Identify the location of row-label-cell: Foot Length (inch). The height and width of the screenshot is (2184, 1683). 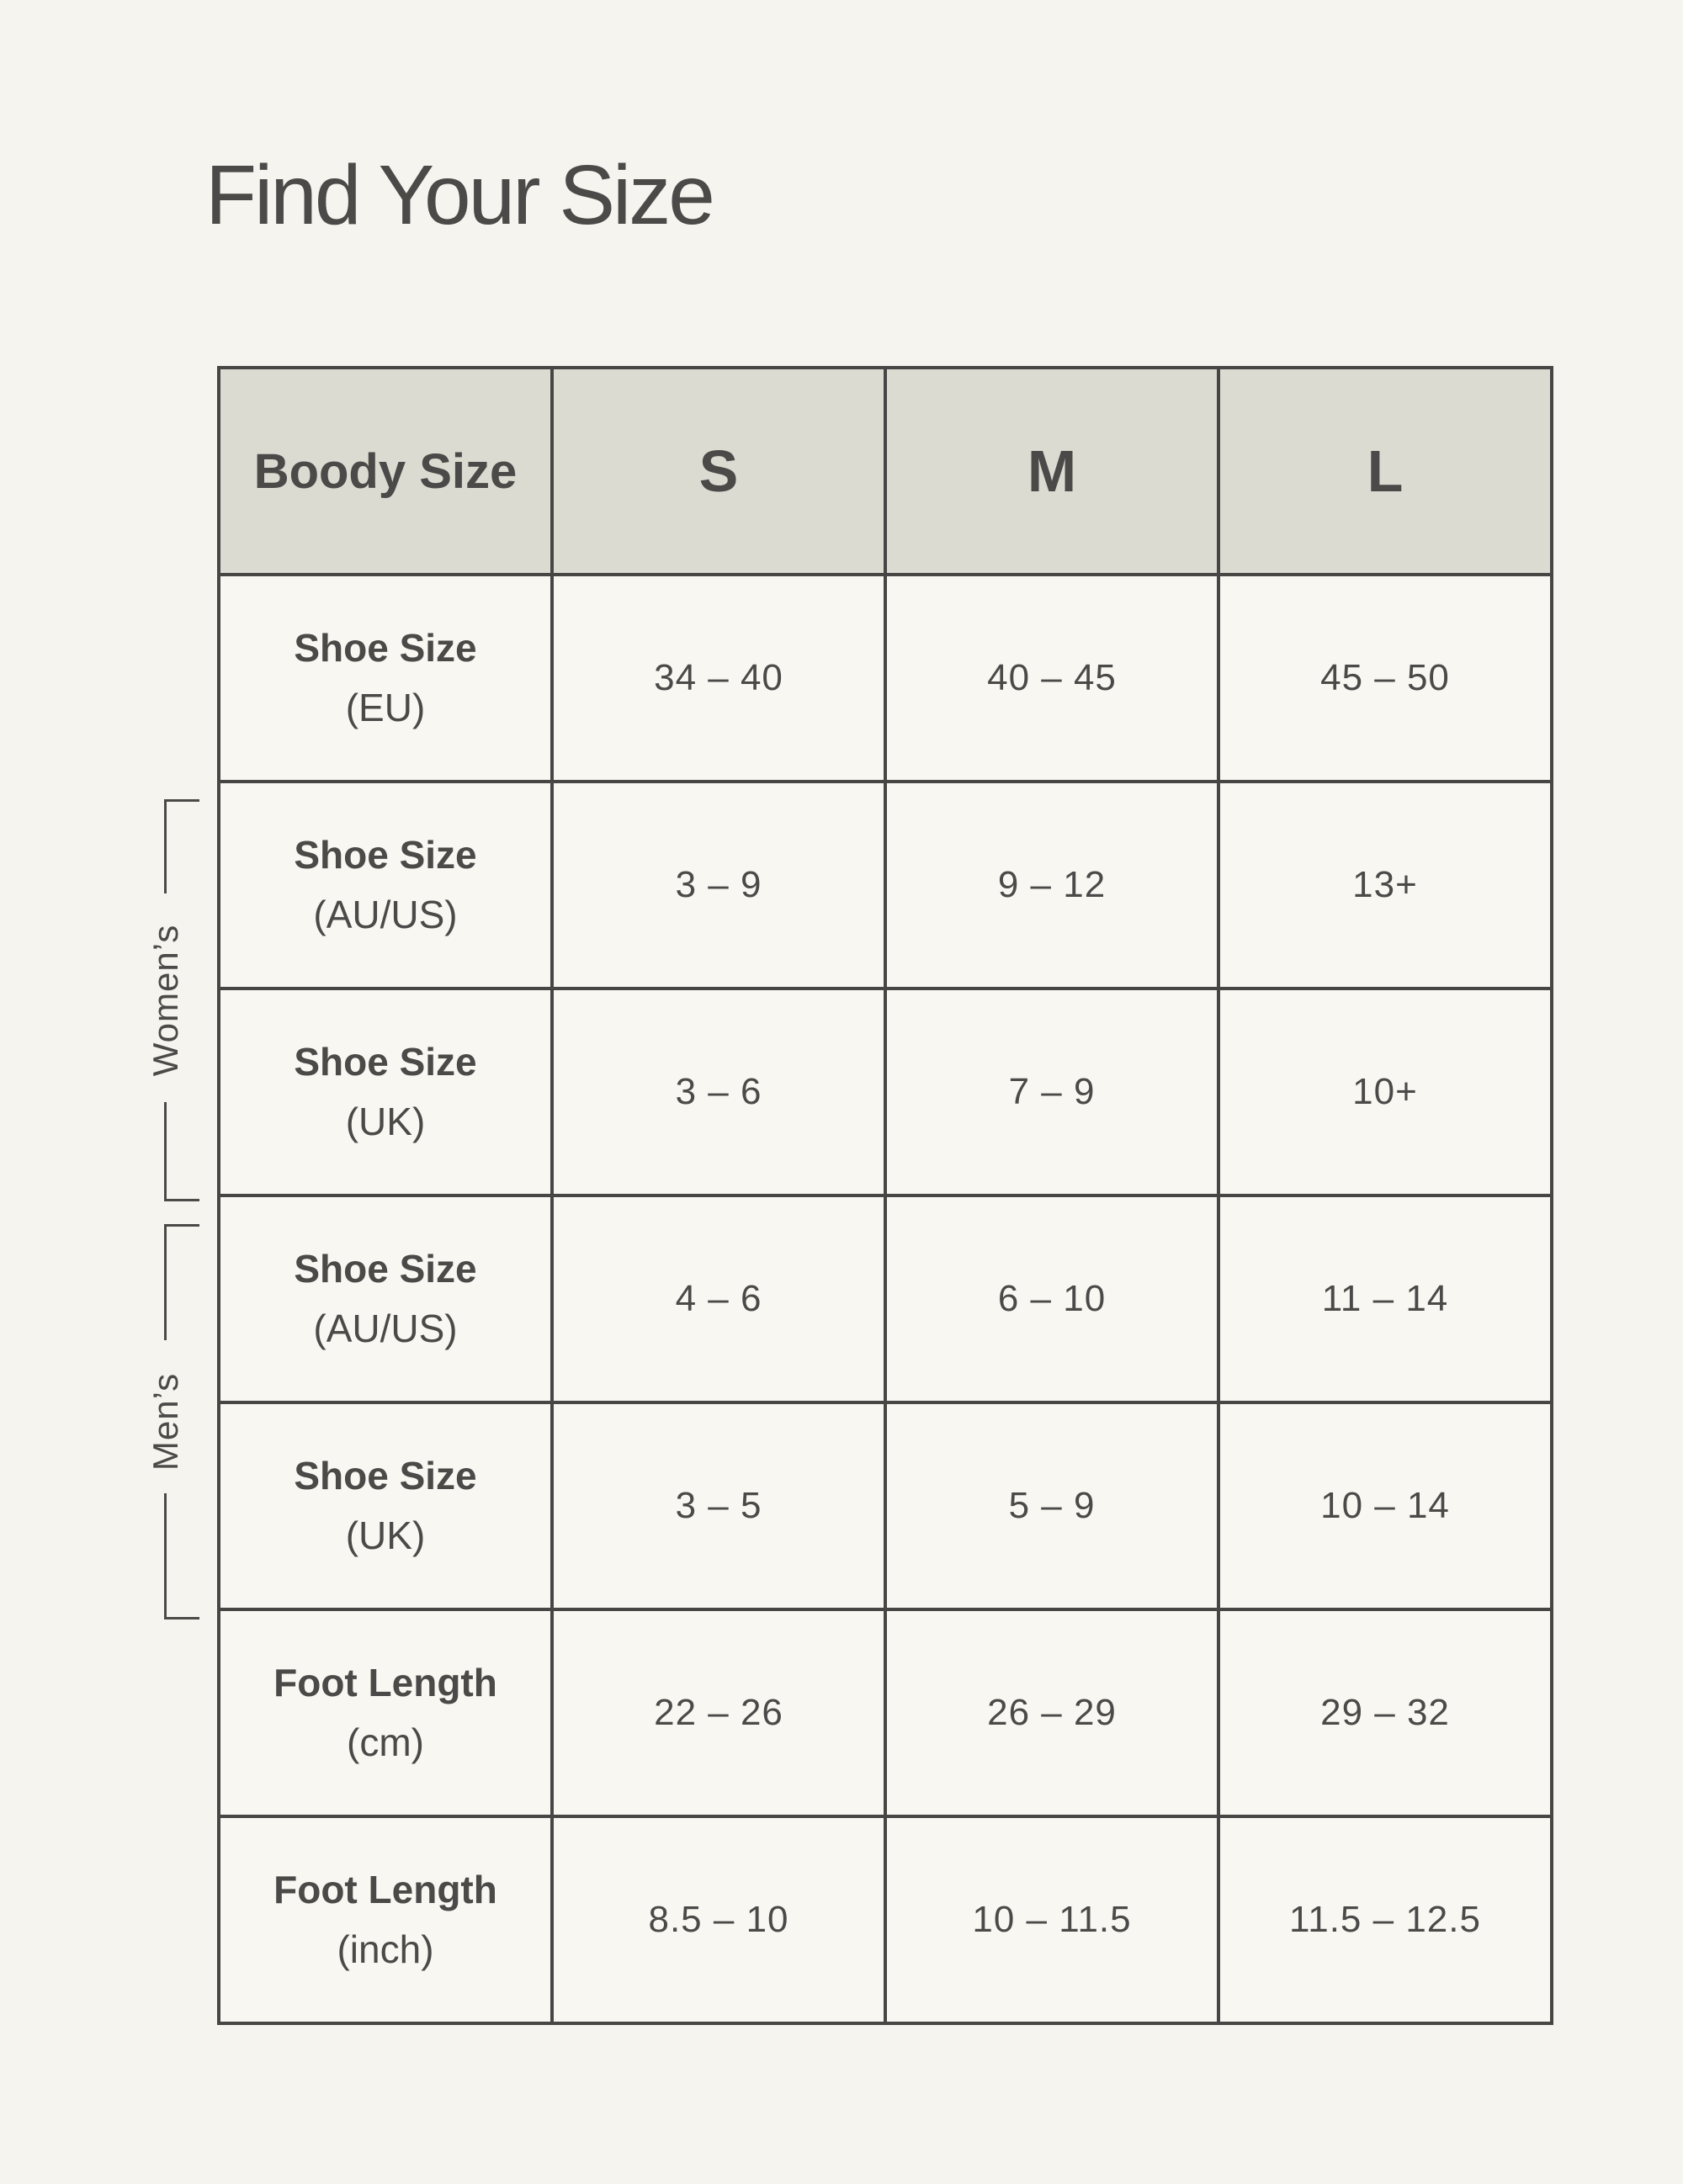
(385, 1920).